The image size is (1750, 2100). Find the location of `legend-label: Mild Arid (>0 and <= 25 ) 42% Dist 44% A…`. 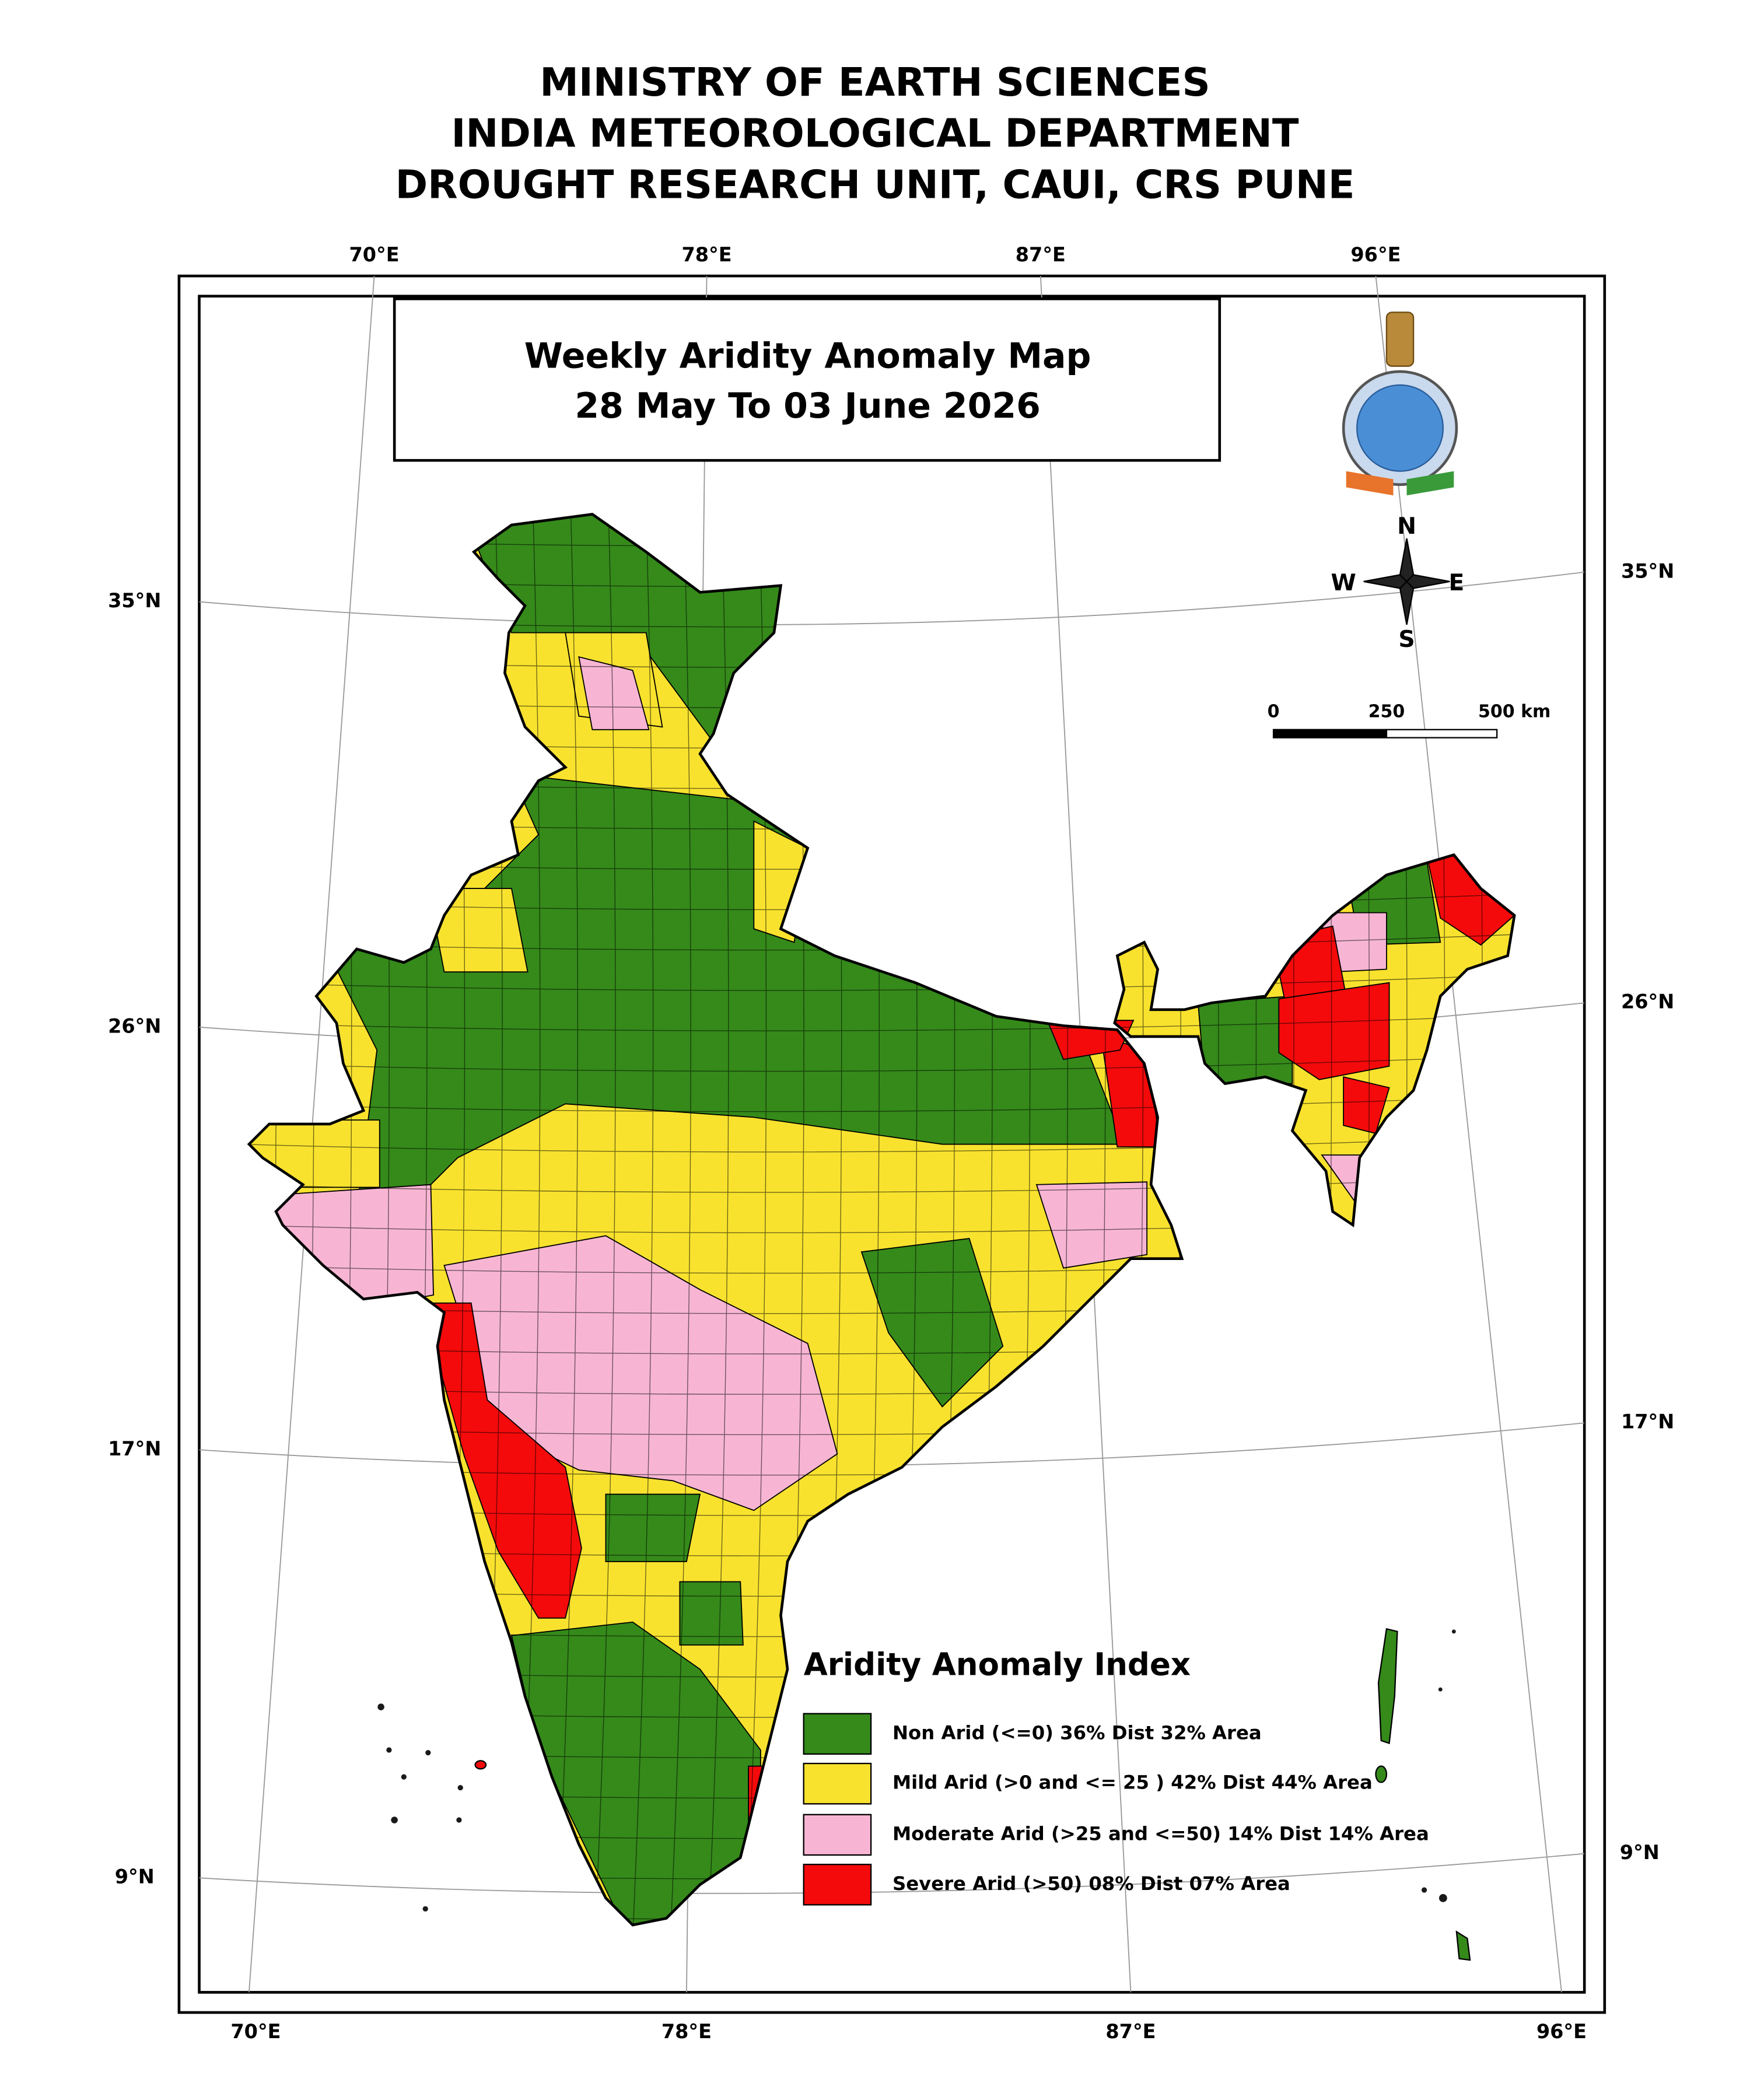

legend-label: Mild Arid (>0 and <= 25 ) 42% Dist 44% A… is located at coordinates (1132, 1783).